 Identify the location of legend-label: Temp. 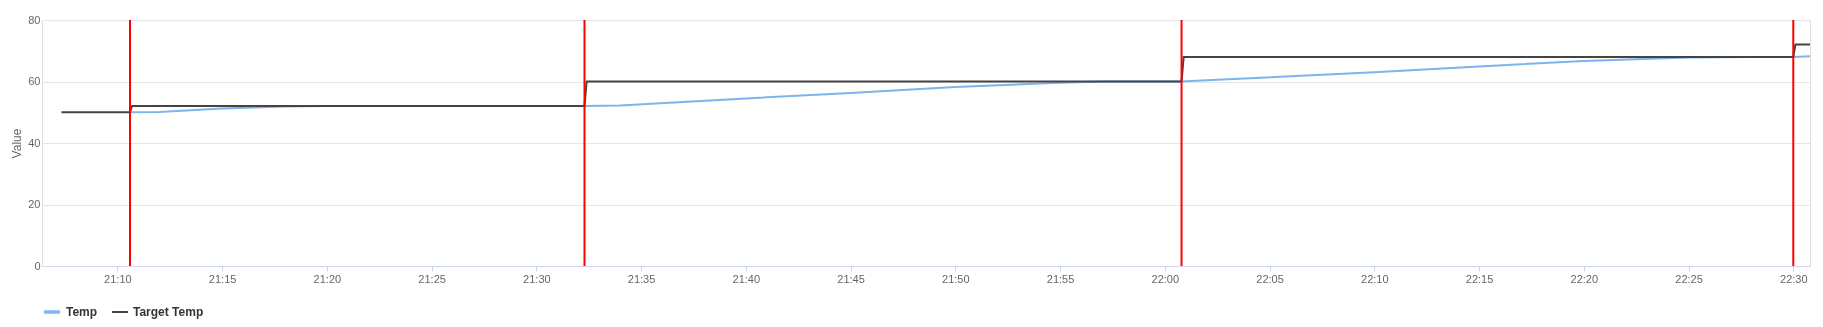
(82, 312).